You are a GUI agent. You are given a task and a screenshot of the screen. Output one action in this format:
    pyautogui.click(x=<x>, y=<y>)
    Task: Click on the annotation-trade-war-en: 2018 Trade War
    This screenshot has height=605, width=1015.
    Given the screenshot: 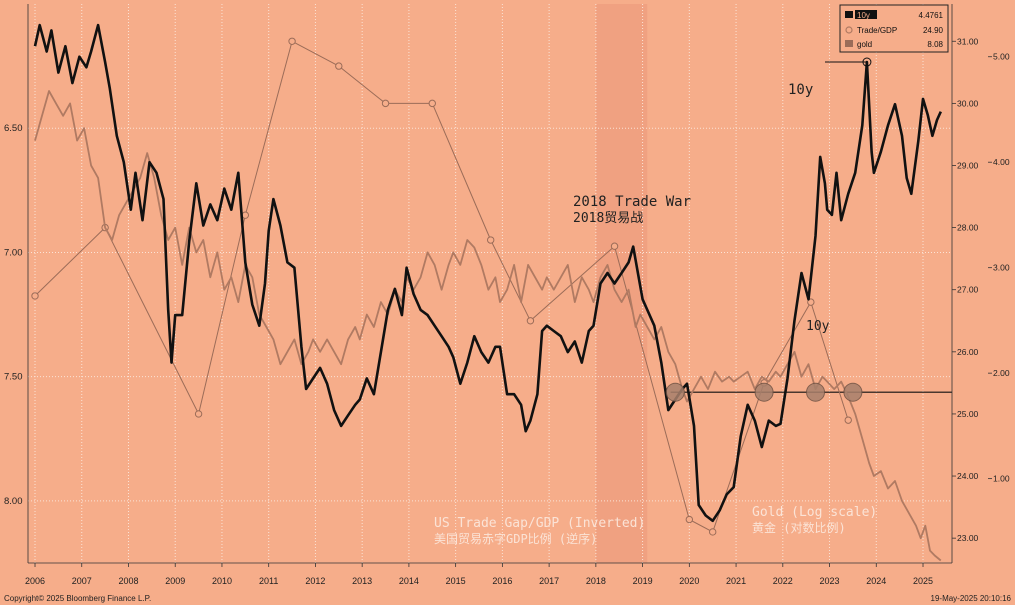 What is the action you would take?
    pyautogui.click(x=632, y=202)
    